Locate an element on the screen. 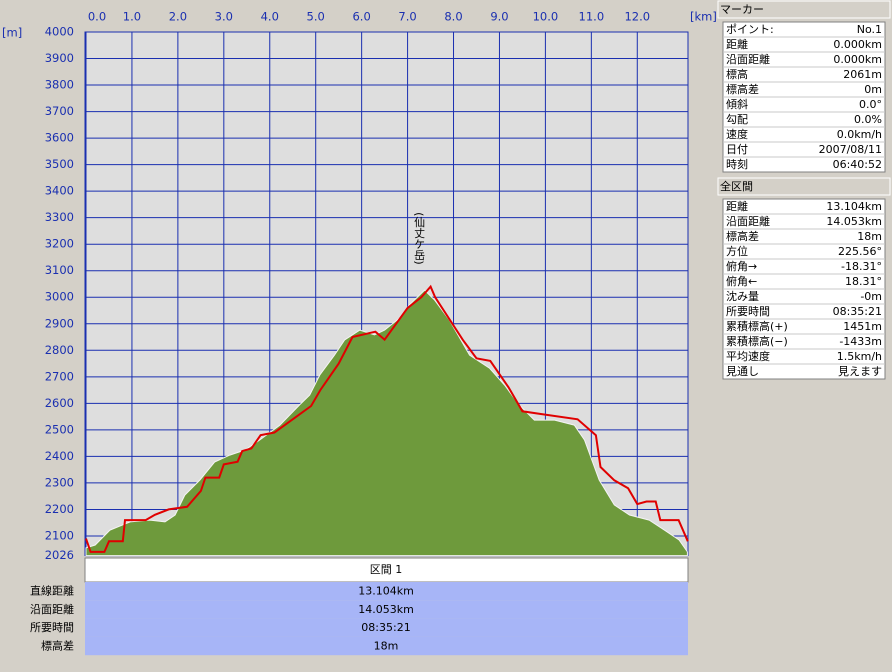  x-tick-label: 2.0 is located at coordinates (178, 17).